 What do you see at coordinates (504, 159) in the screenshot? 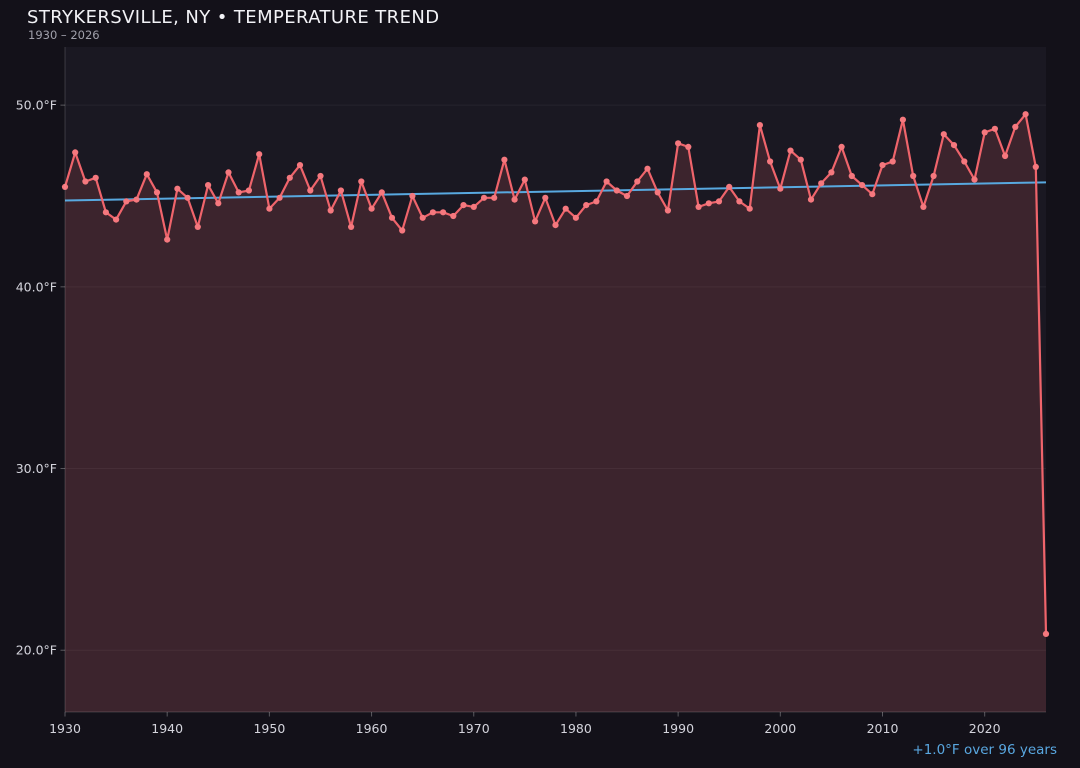
I see `data-point-1973` at bounding box center [504, 159].